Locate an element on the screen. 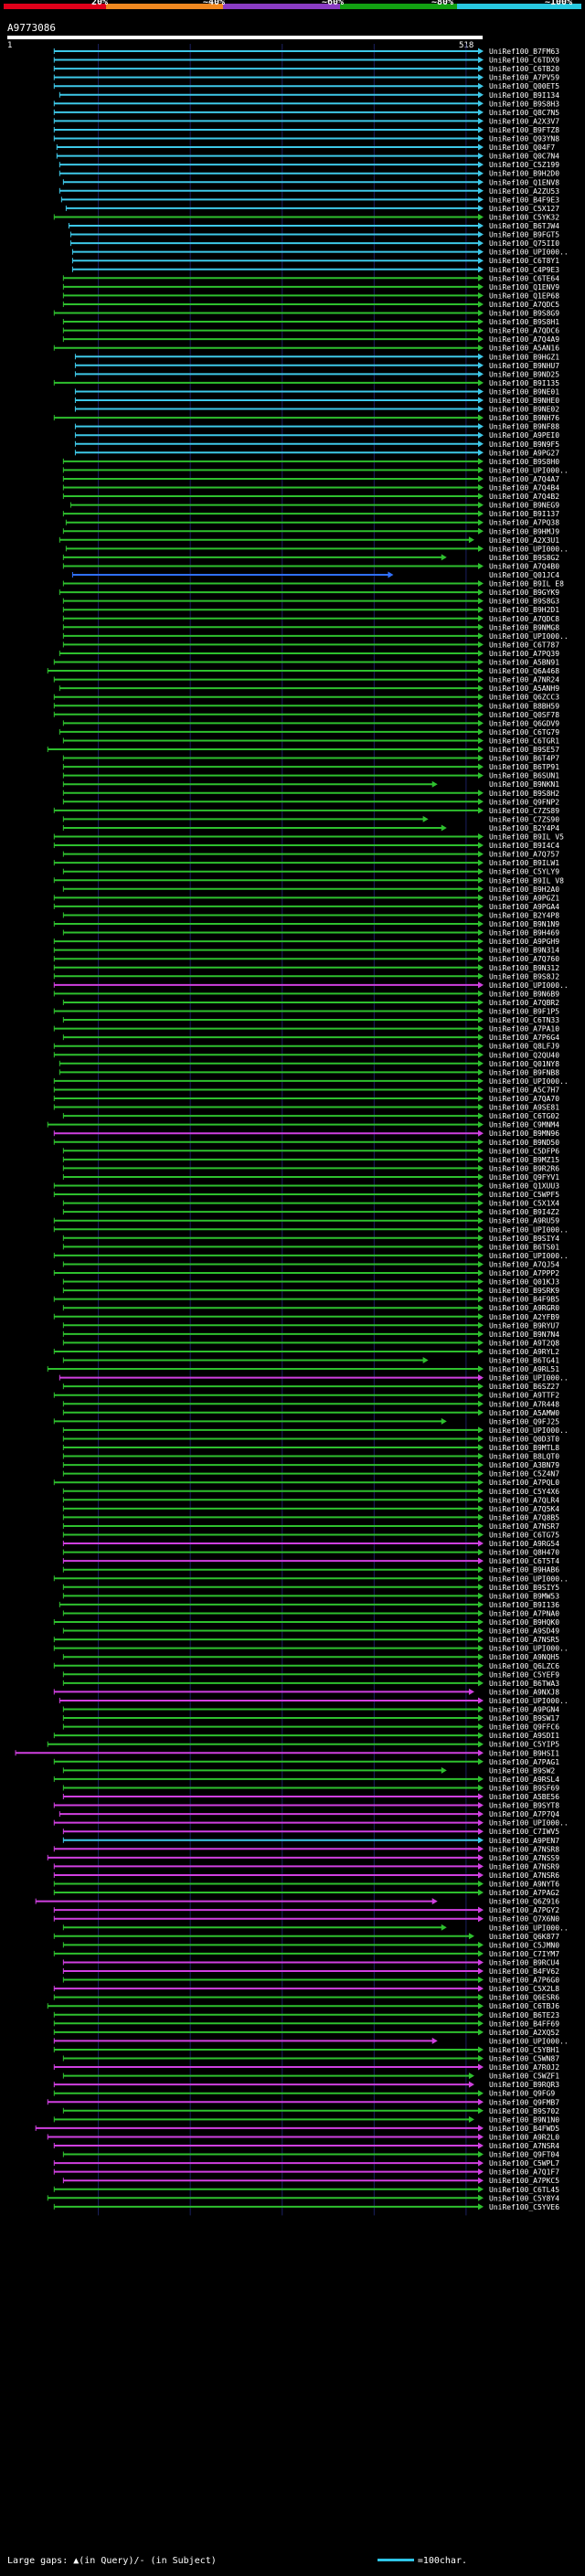 Image resolution: width=585 pixels, height=2576 pixels. hit-label: UniRef100_A7NR24 is located at coordinates (524, 680).